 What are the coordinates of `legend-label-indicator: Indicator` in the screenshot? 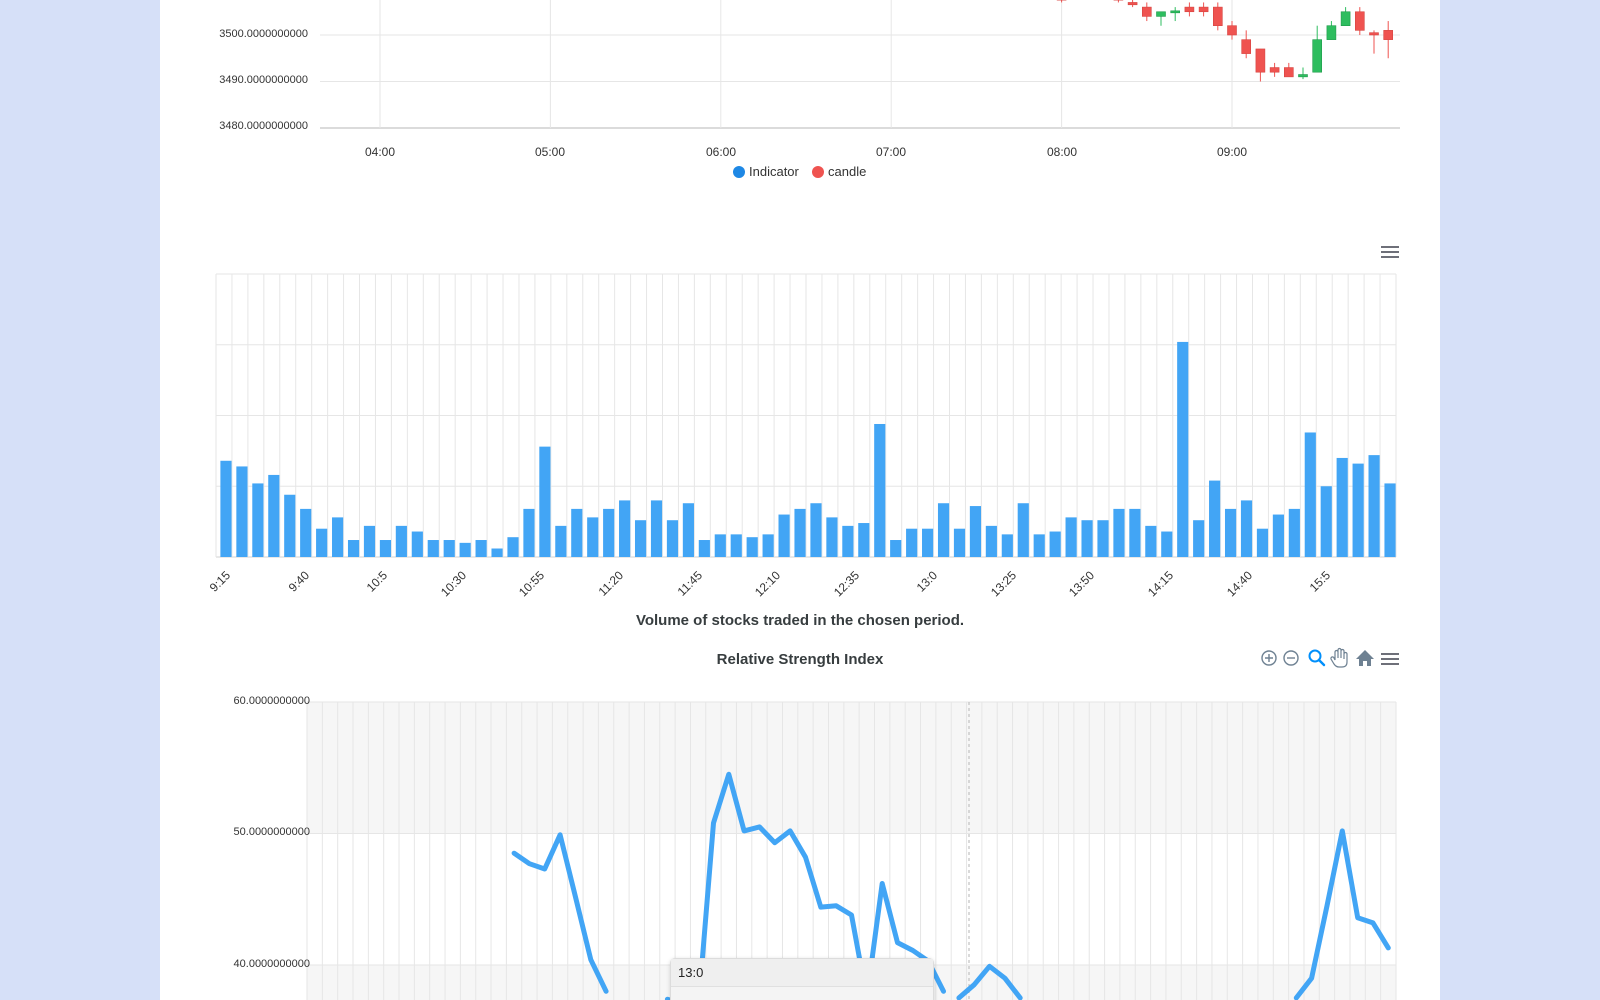 It's located at (774, 171).